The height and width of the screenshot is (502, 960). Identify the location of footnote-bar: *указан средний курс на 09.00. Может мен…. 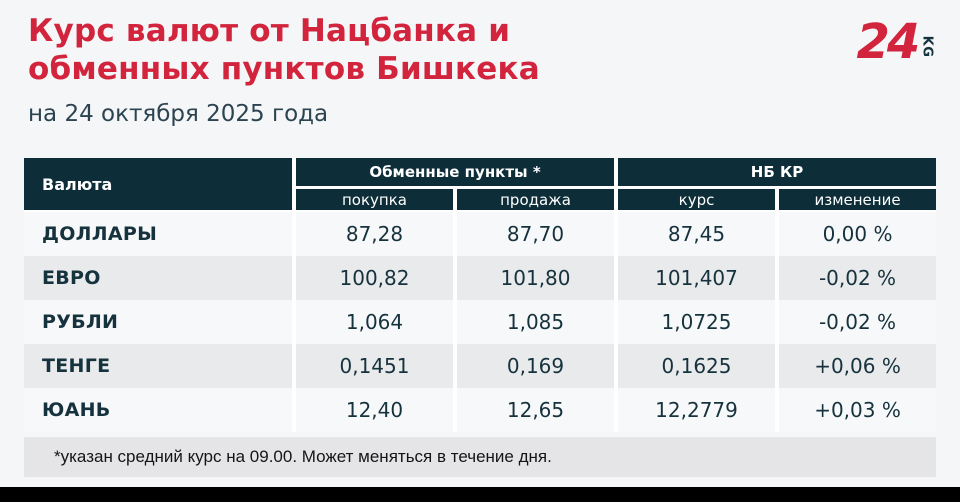
(480, 457).